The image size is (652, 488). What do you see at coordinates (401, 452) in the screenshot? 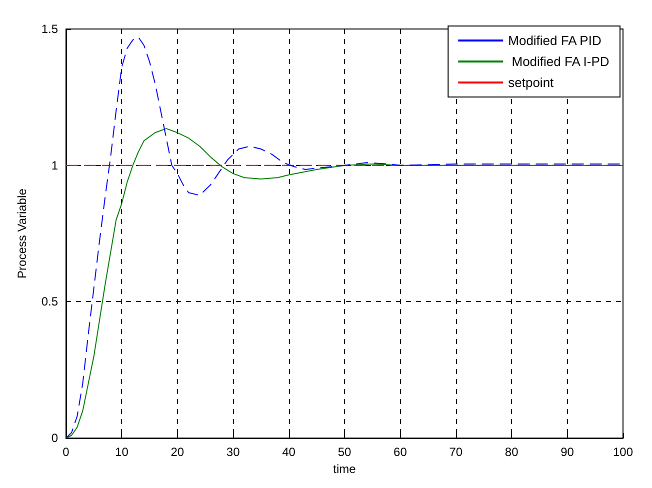
I see `x-tick-label: 60` at bounding box center [401, 452].